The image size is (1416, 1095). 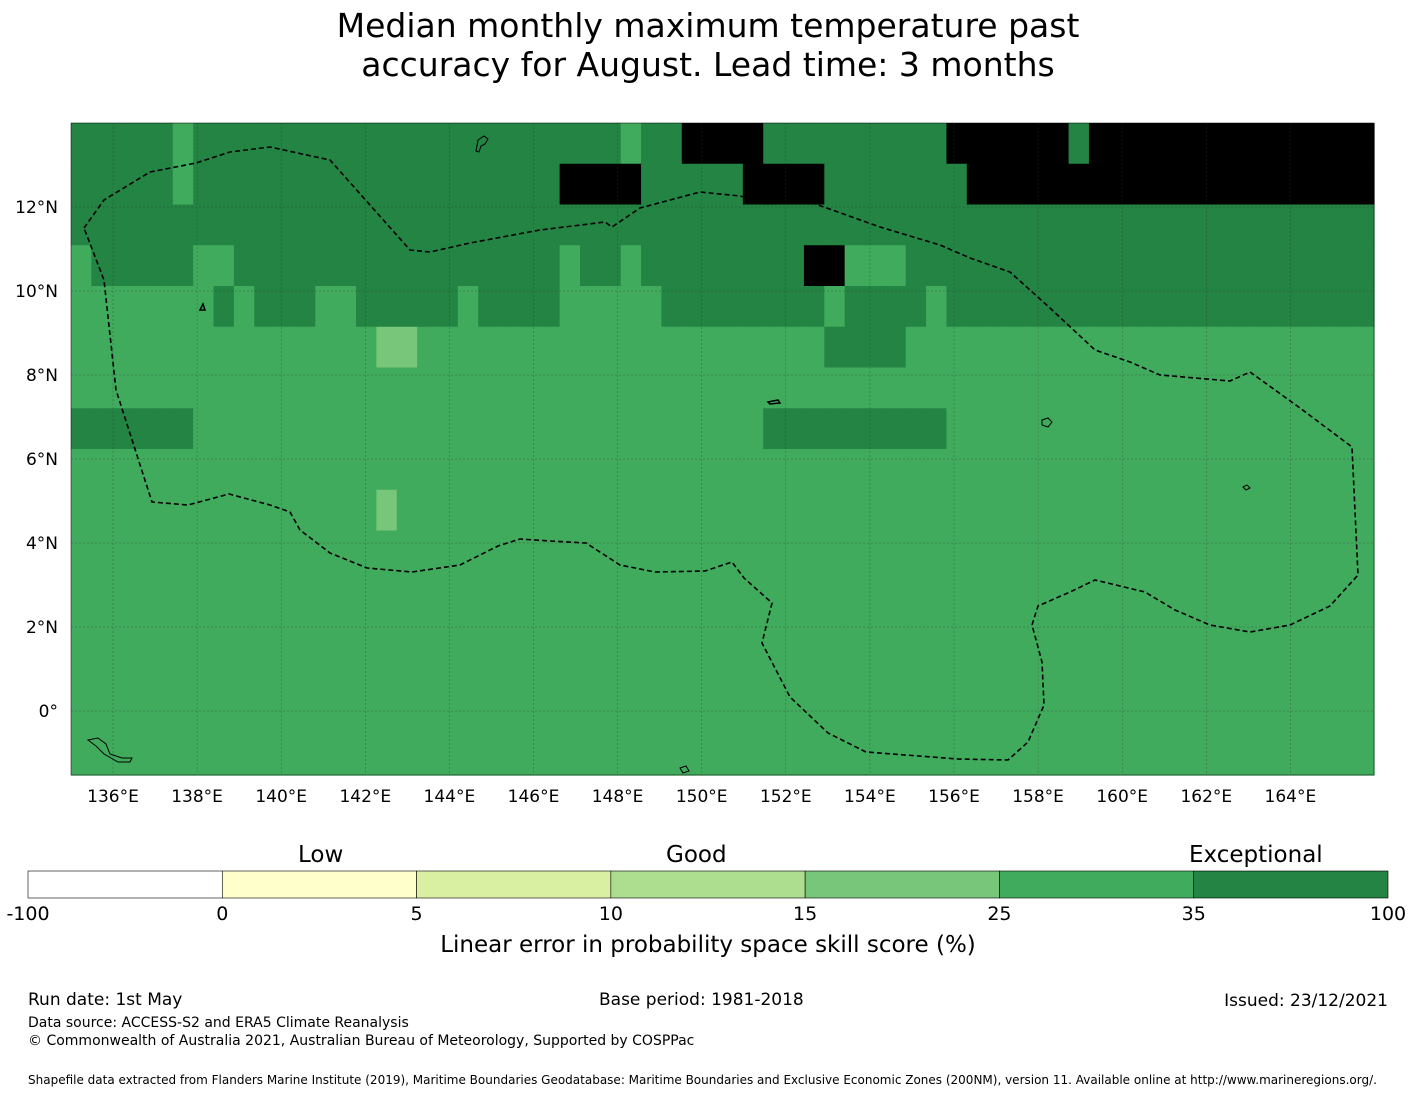 What do you see at coordinates (197, 797) in the screenshot?
I see `lon-label: 138°E` at bounding box center [197, 797].